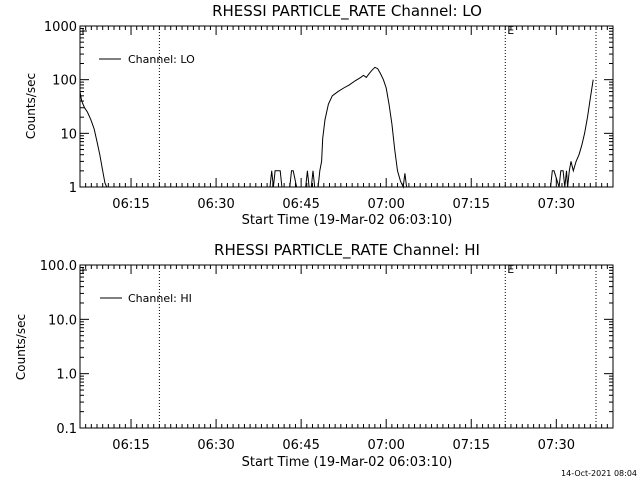  I want to click on y-axis-label-hi: Counts/sec, so click(21, 347).